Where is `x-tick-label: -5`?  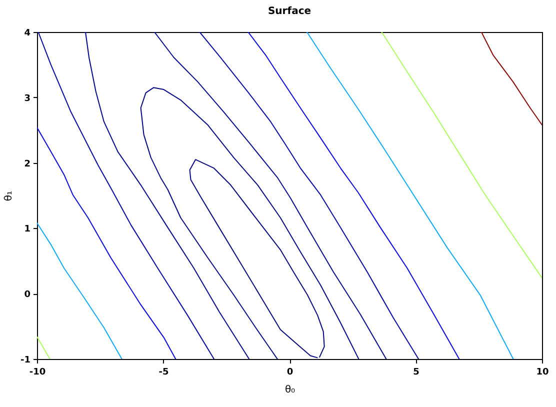
x-tick-label: -5 is located at coordinates (163, 373).